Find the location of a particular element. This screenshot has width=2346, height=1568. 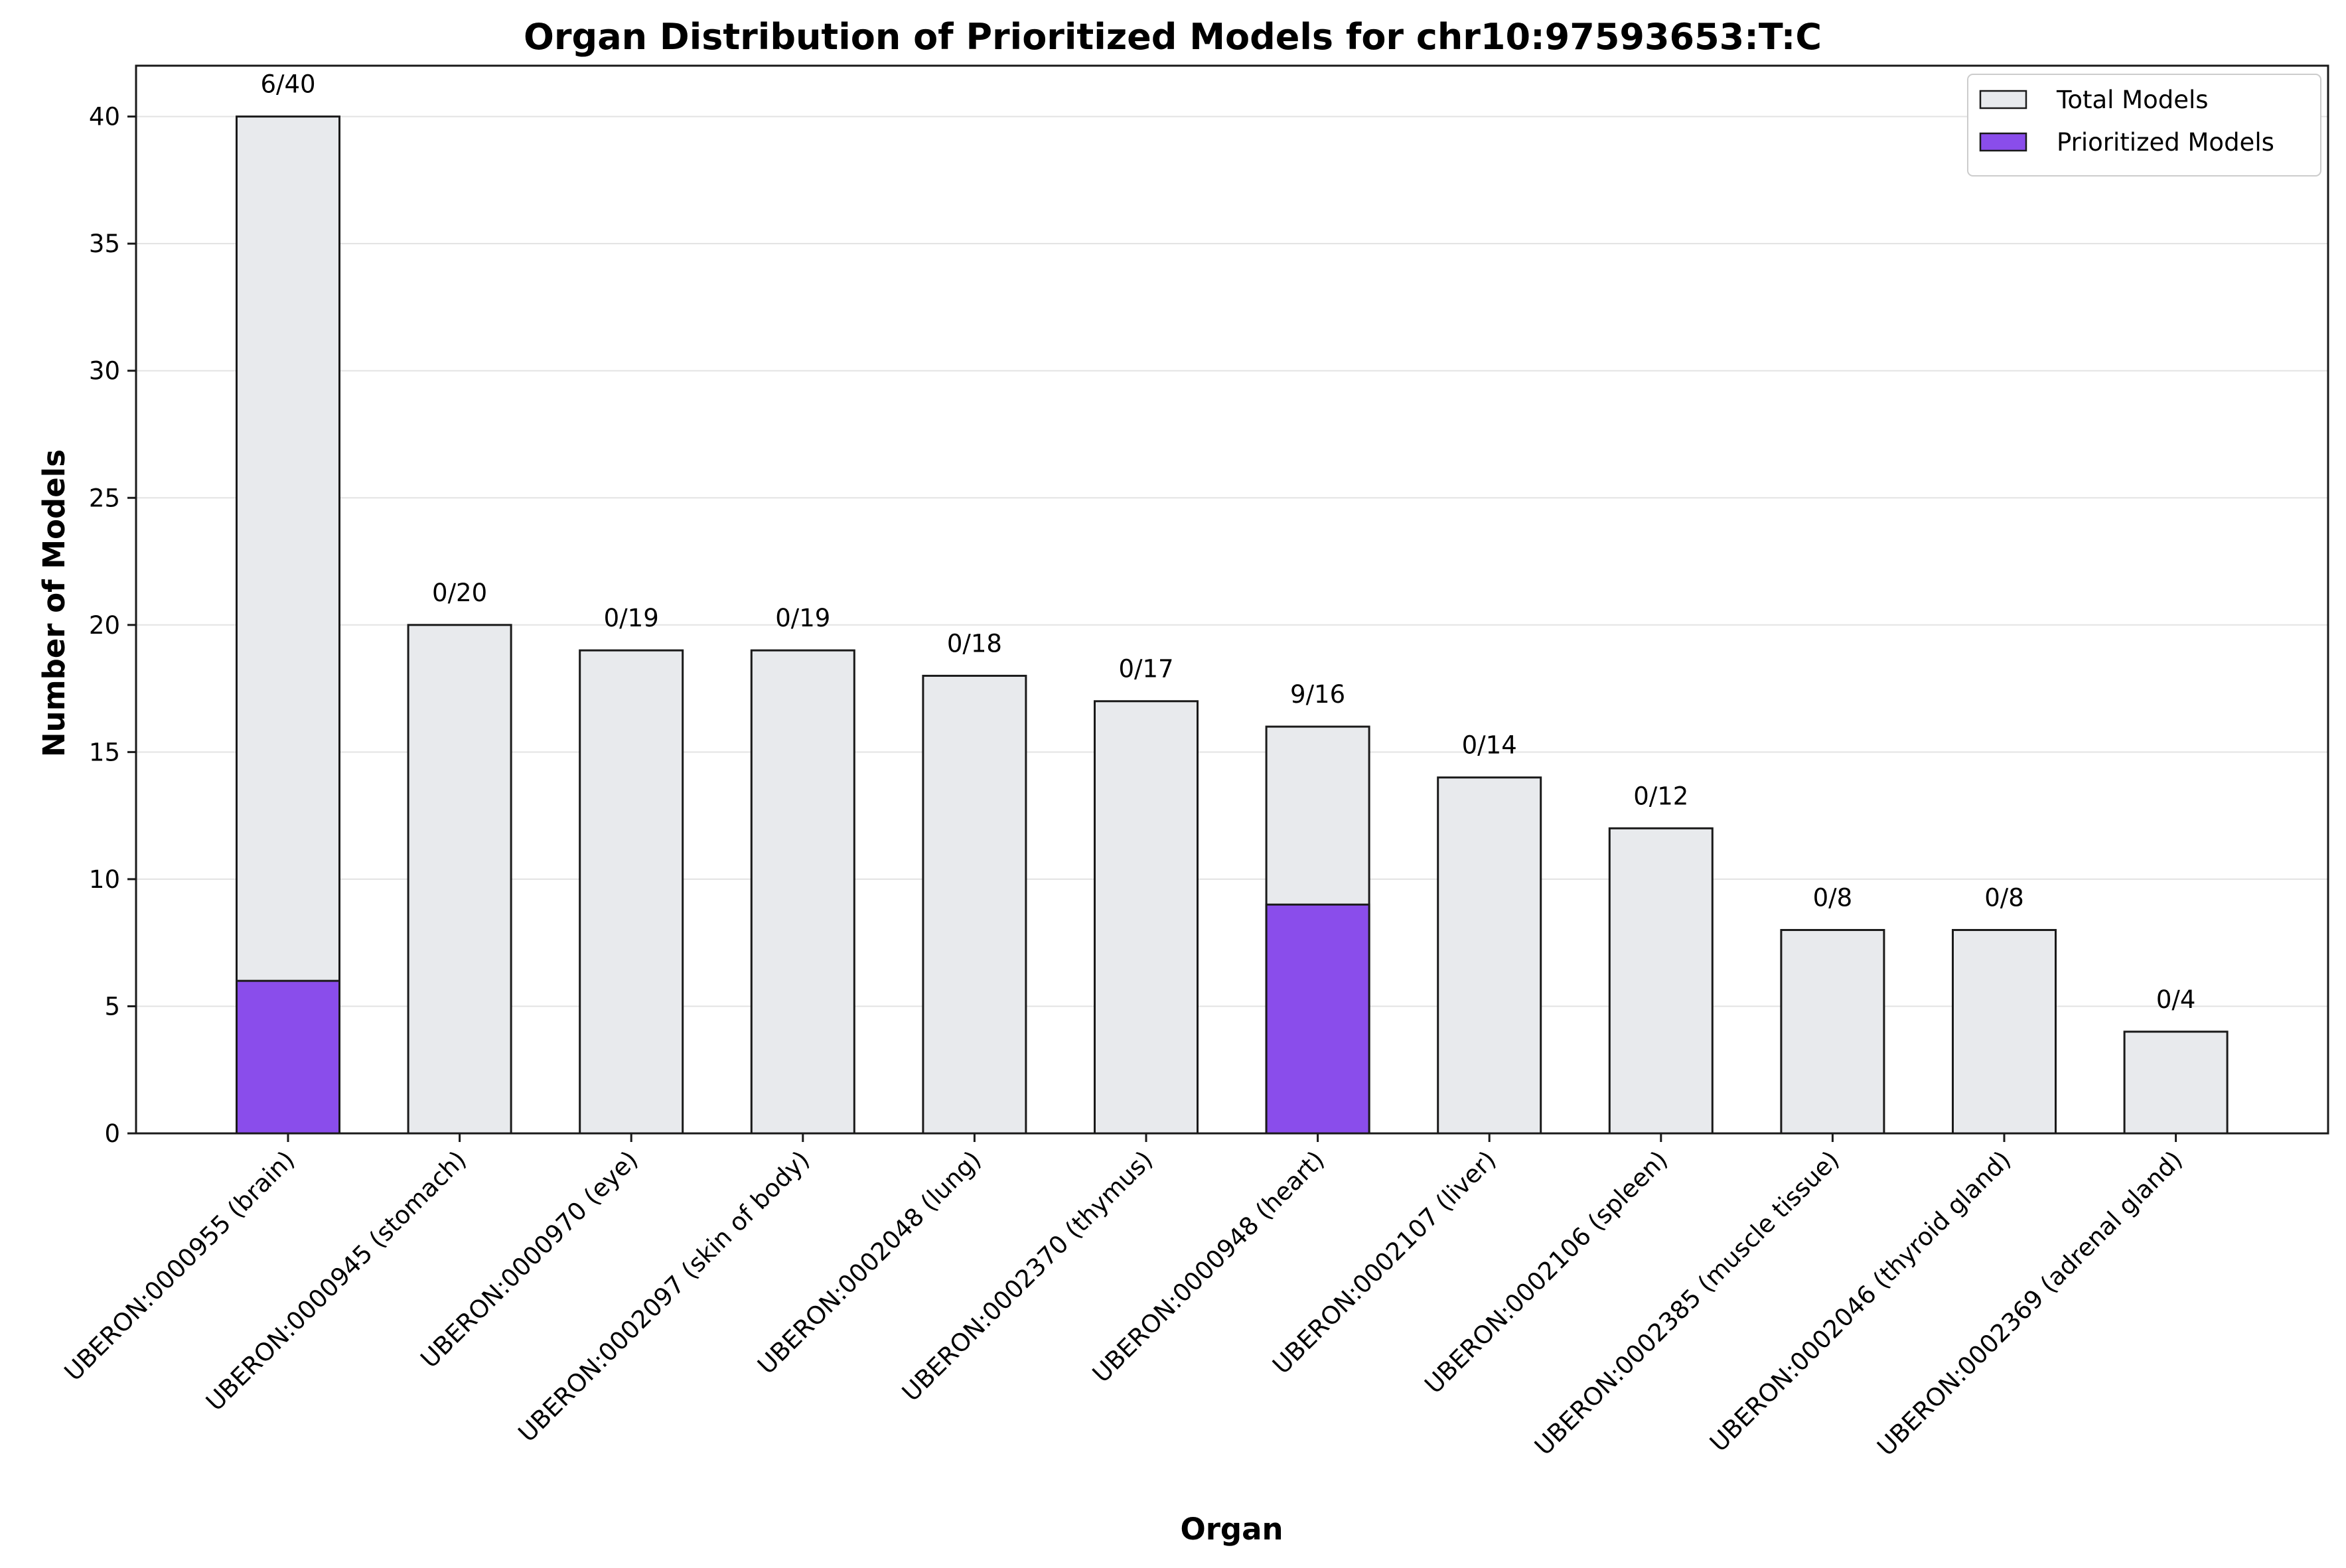

y-axis-label: Number of Models is located at coordinates (54, 603).